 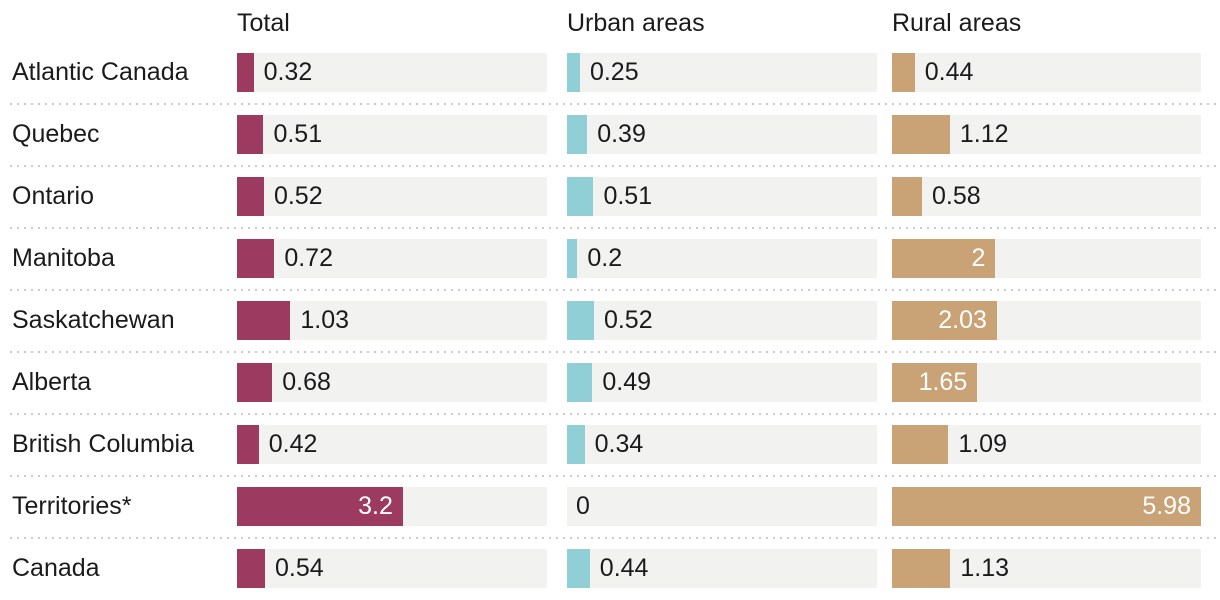 What do you see at coordinates (1166, 506) in the screenshot?
I see `value-label: 5.98` at bounding box center [1166, 506].